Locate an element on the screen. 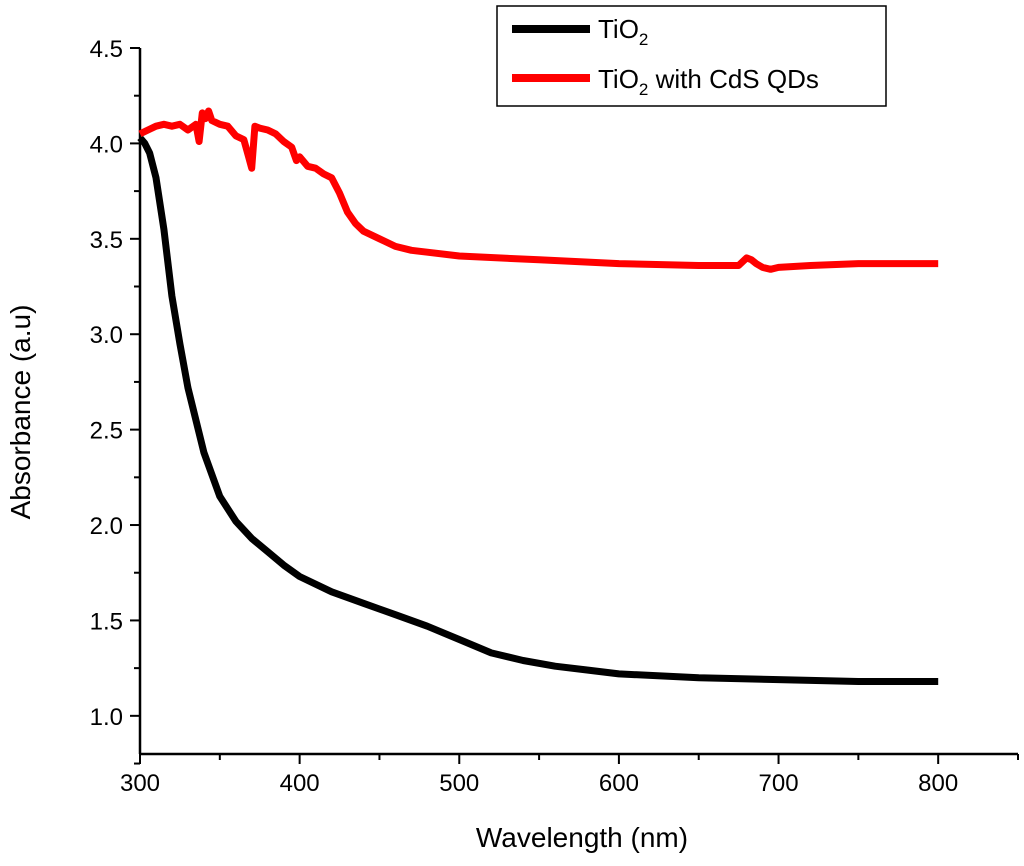 The image size is (1024, 866). legend-label-tio2-subscript: 2 is located at coordinates (643, 39).